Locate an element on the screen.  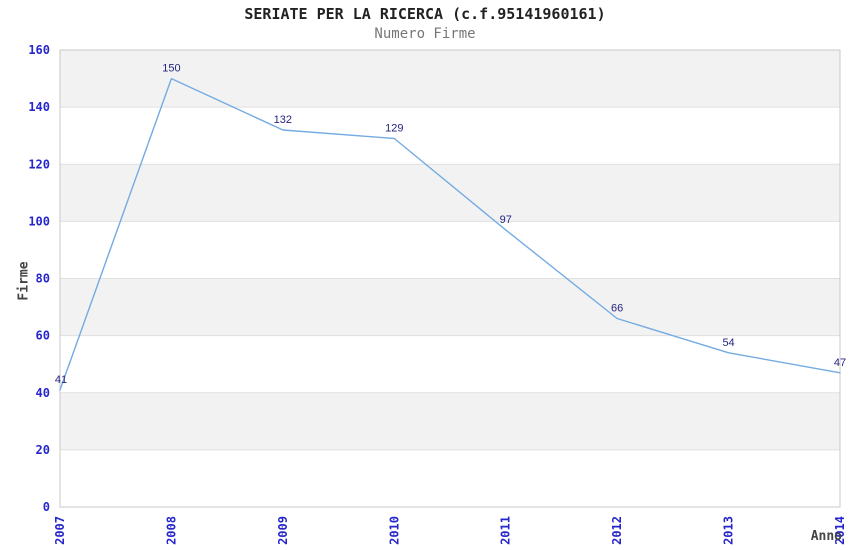
y-tick-label: 120 is located at coordinates (39, 164).